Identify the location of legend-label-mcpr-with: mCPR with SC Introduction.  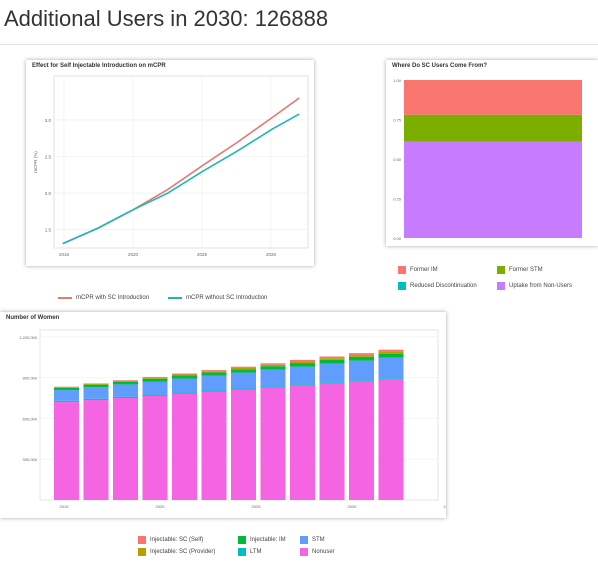
(113, 298).